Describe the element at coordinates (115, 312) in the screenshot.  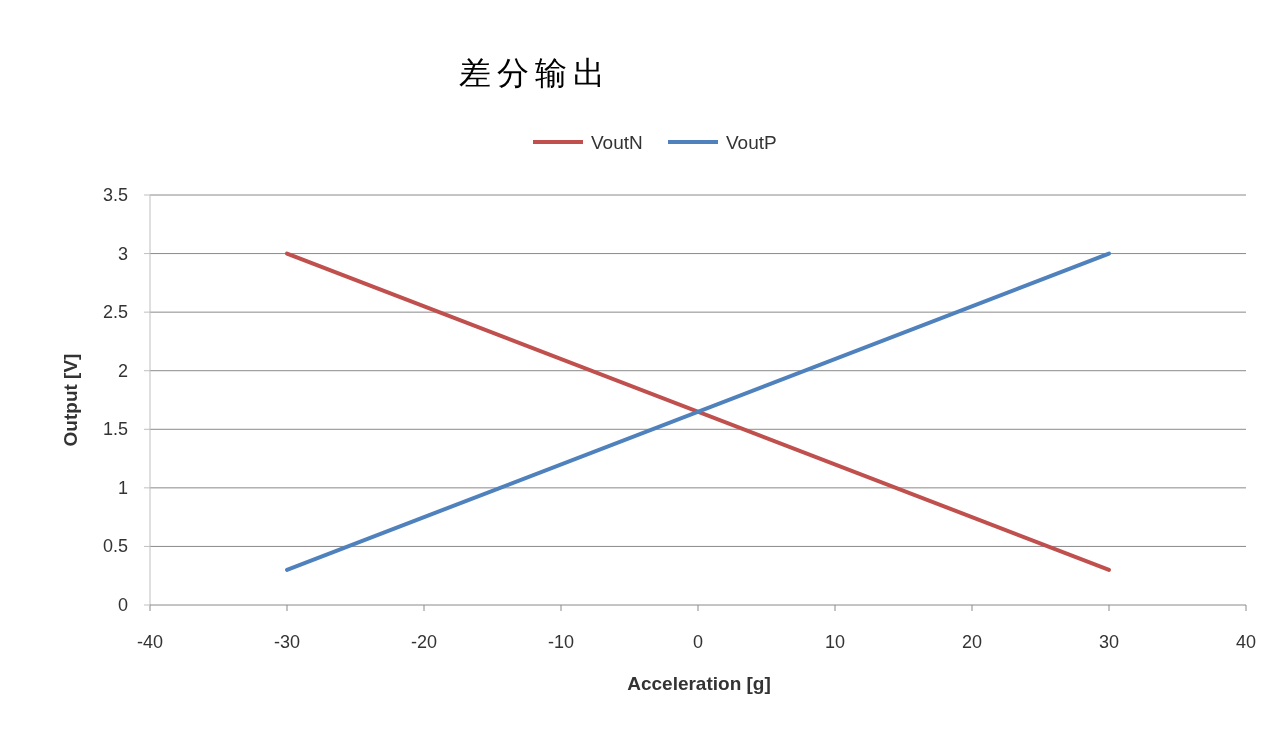
I see `y-tick-label: 2.5` at that location.